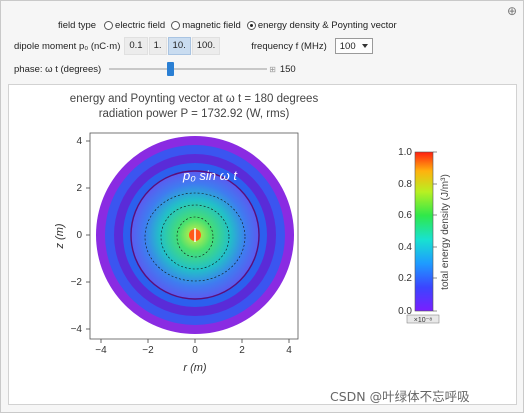  I want to click on frequency-select: 100, so click(353, 46).